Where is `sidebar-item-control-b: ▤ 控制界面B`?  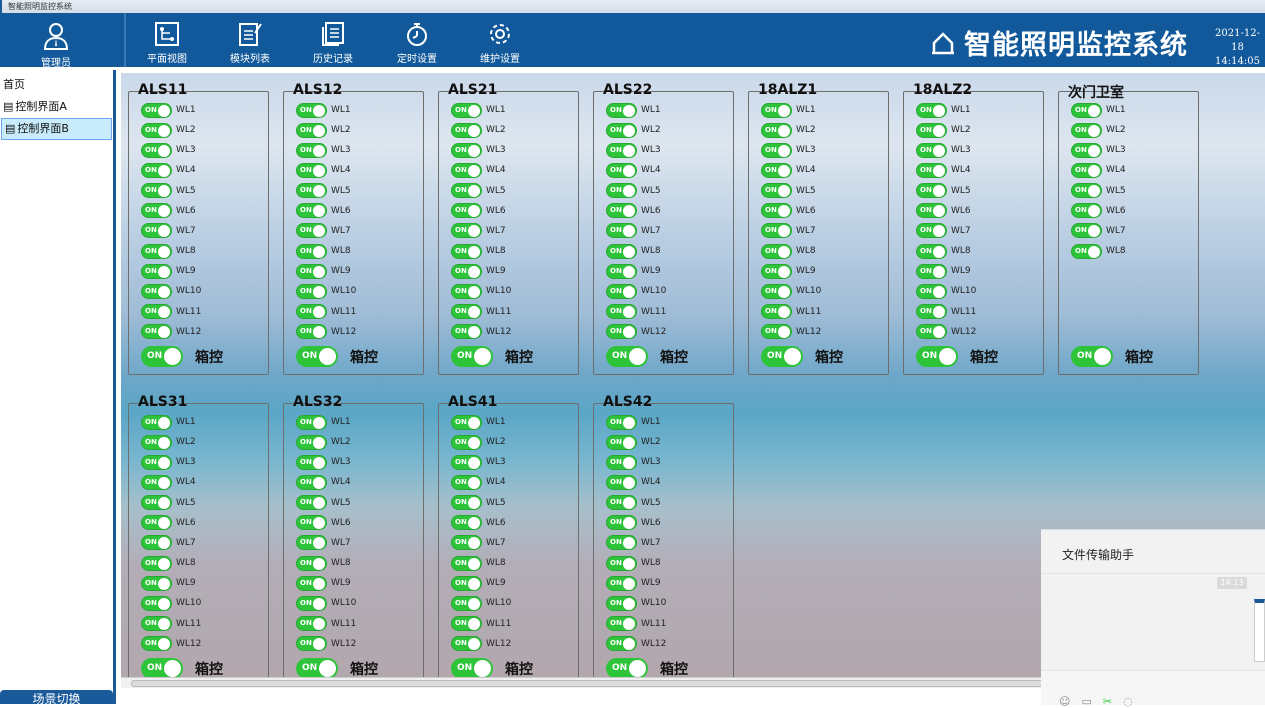 sidebar-item-control-b: ▤ 控制界面B is located at coordinates (56, 129).